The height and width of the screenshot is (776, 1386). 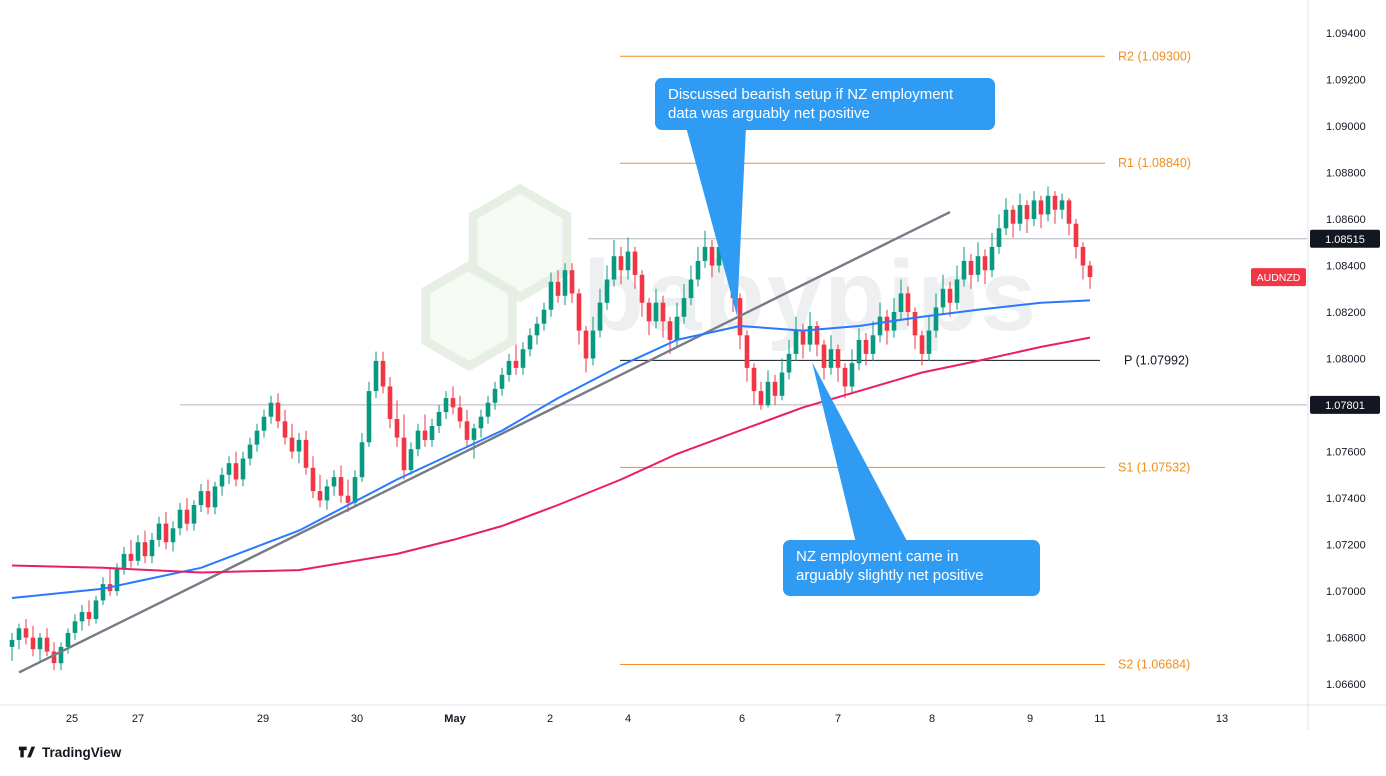 I want to click on pivot-level-label: R1 (1.08840), so click(x=1154, y=163).